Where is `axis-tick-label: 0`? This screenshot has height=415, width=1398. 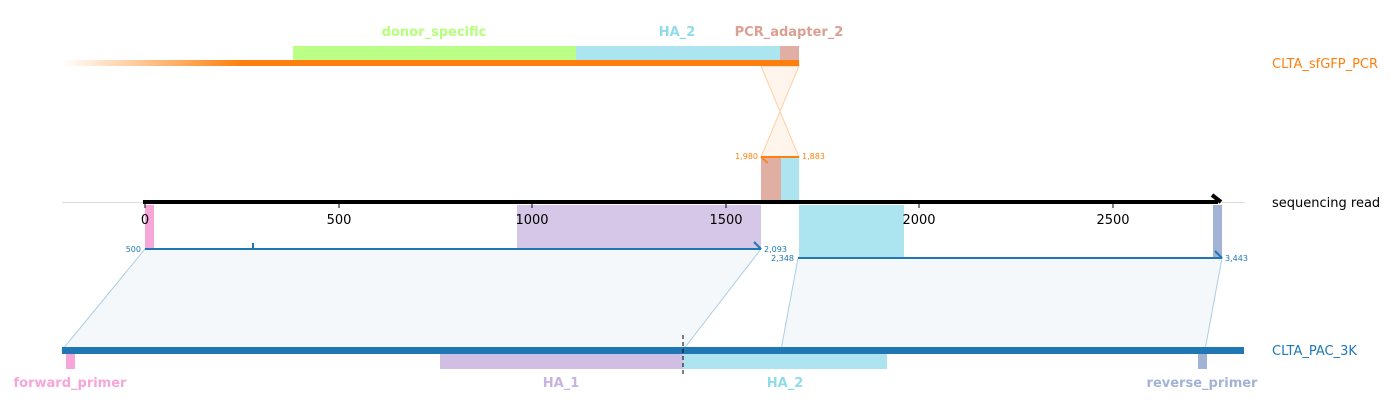 axis-tick-label: 0 is located at coordinates (145, 220).